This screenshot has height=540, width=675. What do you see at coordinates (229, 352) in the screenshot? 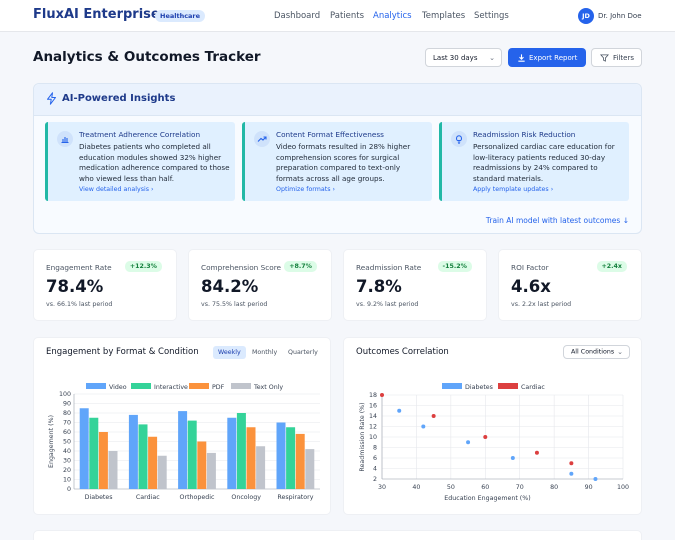
I see `tab-weekly: Weekly` at bounding box center [229, 352].